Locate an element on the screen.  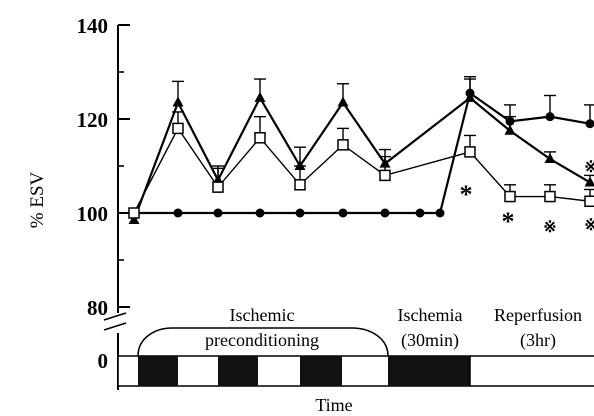
phase-label-ischemia-2: (30min) is located at coordinates (430, 340).